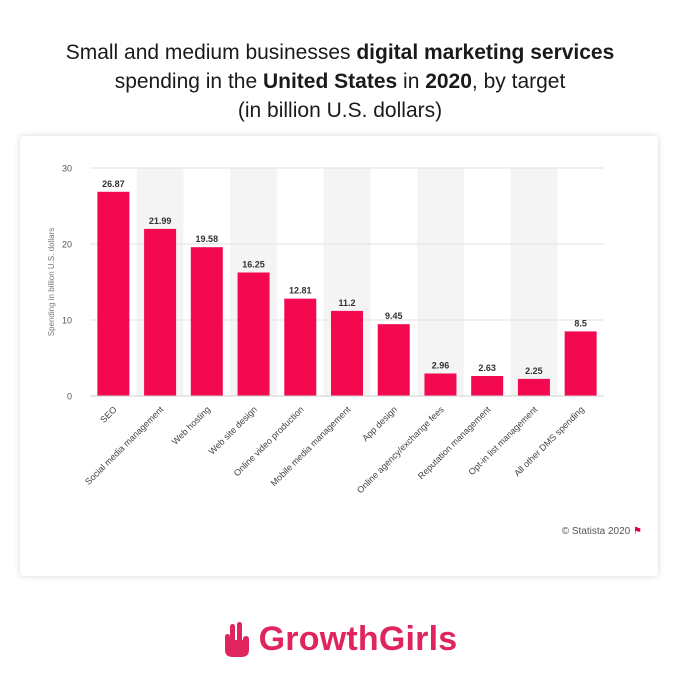 Image resolution: width=680 pixels, height=680 pixels. What do you see at coordinates (160, 221) in the screenshot?
I see `data-label: 21.99` at bounding box center [160, 221].